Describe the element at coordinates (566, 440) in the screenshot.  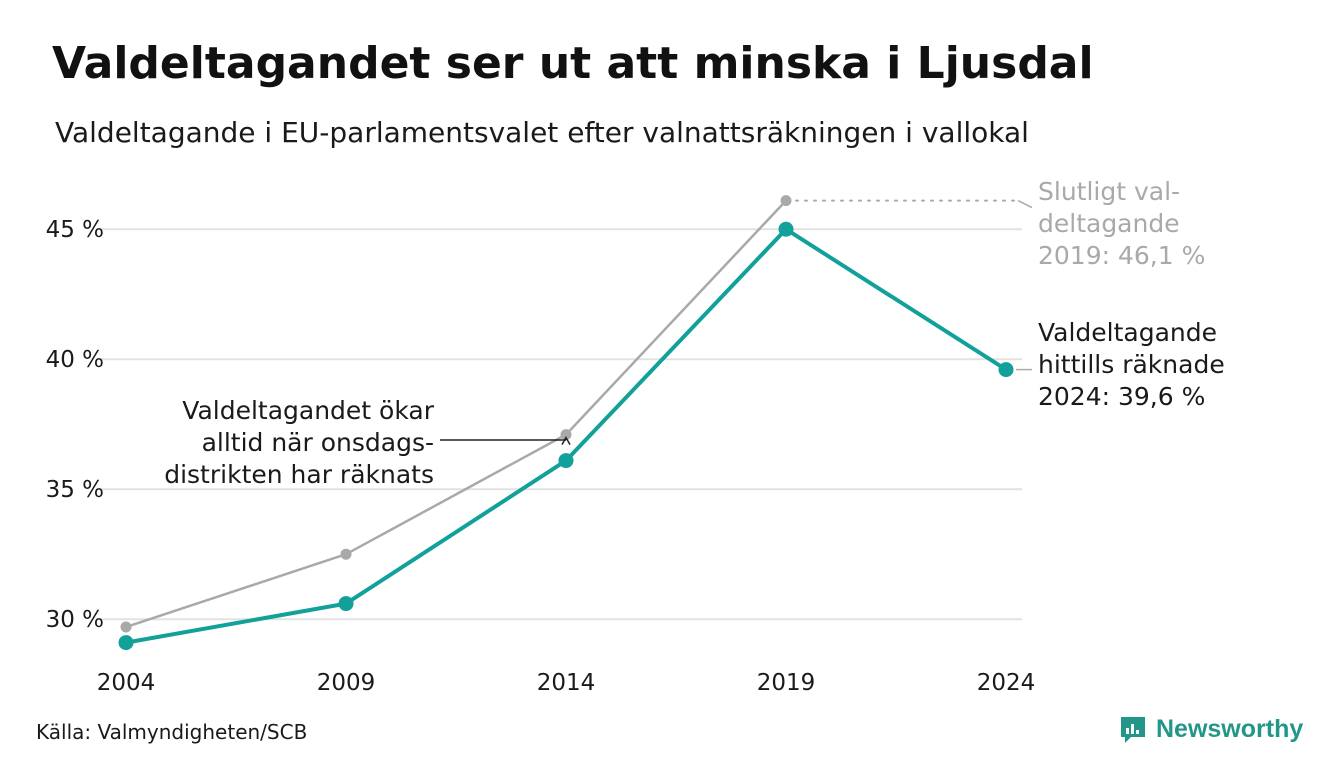
I see `note-arrow-head` at that location.